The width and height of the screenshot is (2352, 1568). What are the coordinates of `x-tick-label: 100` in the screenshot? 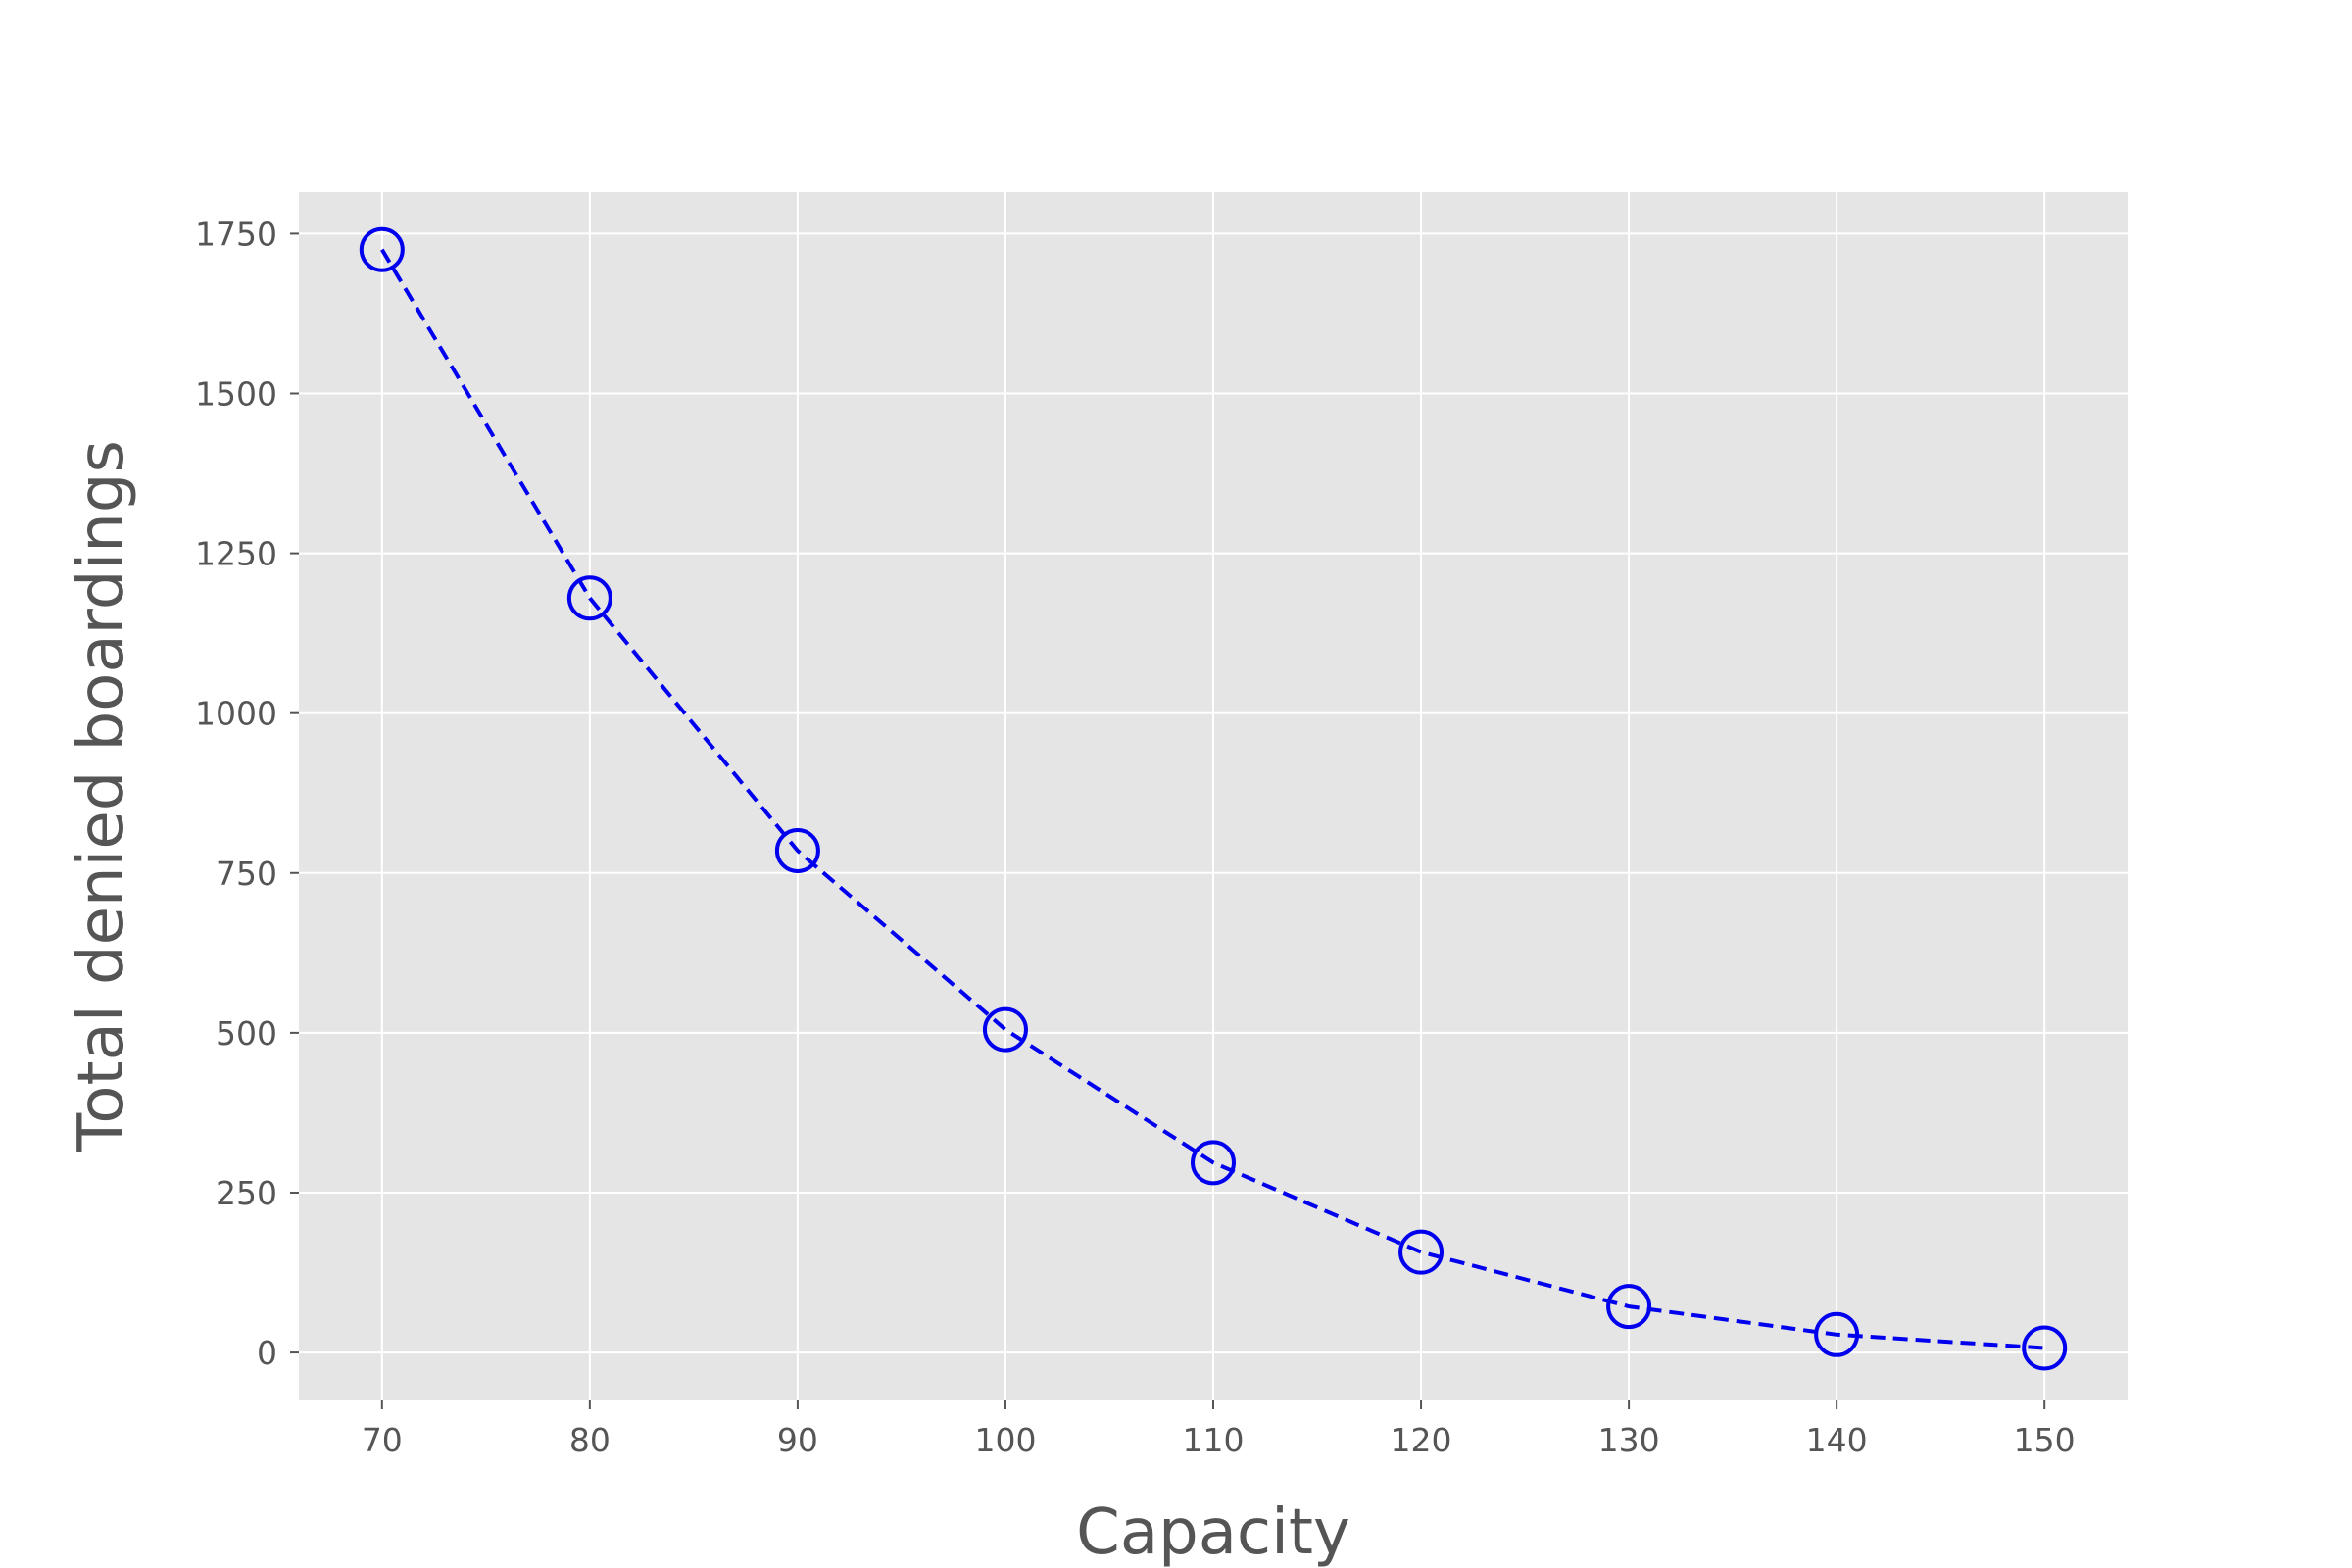 It's located at (1005, 1440).